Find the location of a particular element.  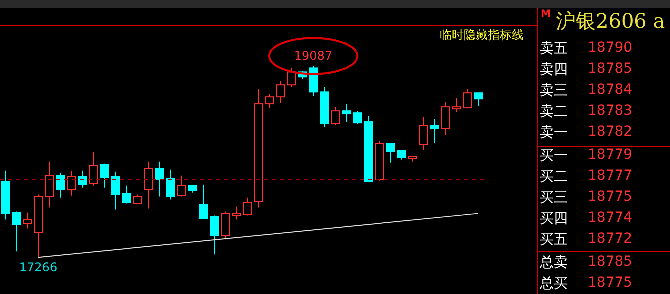

text: 买四 is located at coordinates (554, 219).